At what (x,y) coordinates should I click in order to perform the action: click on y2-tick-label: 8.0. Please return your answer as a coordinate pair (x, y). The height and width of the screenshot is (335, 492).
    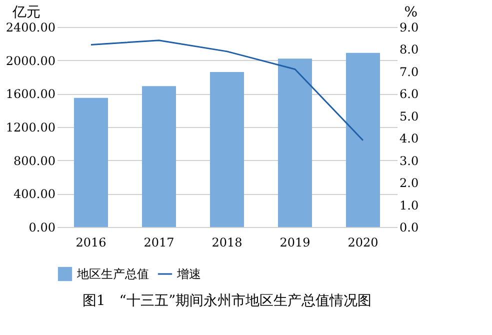
    Looking at the image, I should click on (409, 49).